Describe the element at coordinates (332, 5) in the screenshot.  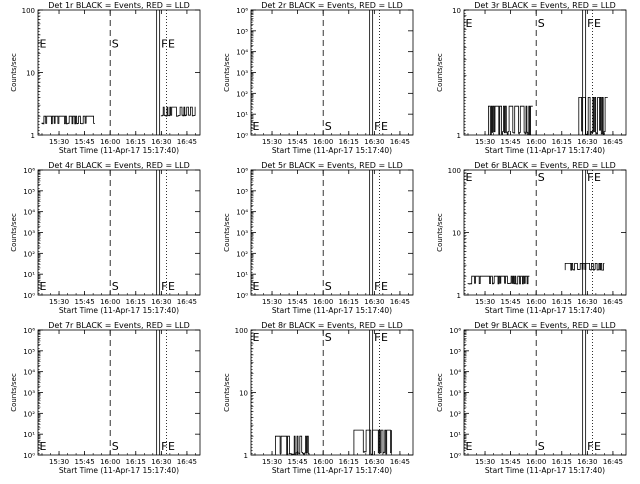
I see `panel-title: Det 2r BLACK = Events, RED = LLD` at that location.